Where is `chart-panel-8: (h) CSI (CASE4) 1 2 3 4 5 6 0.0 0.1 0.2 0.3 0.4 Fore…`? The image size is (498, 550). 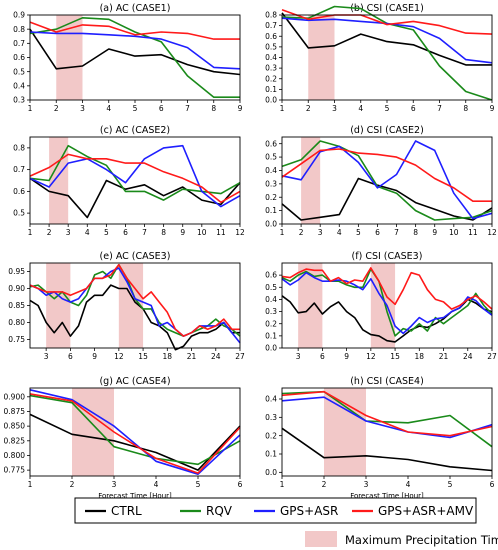
chart-panel-8: (h) CSI (CASE4) 1 2 3 4 5 6 0.0 0.1 0.2 0.3 0.4 Fore… is located at coordinates (380, 438).